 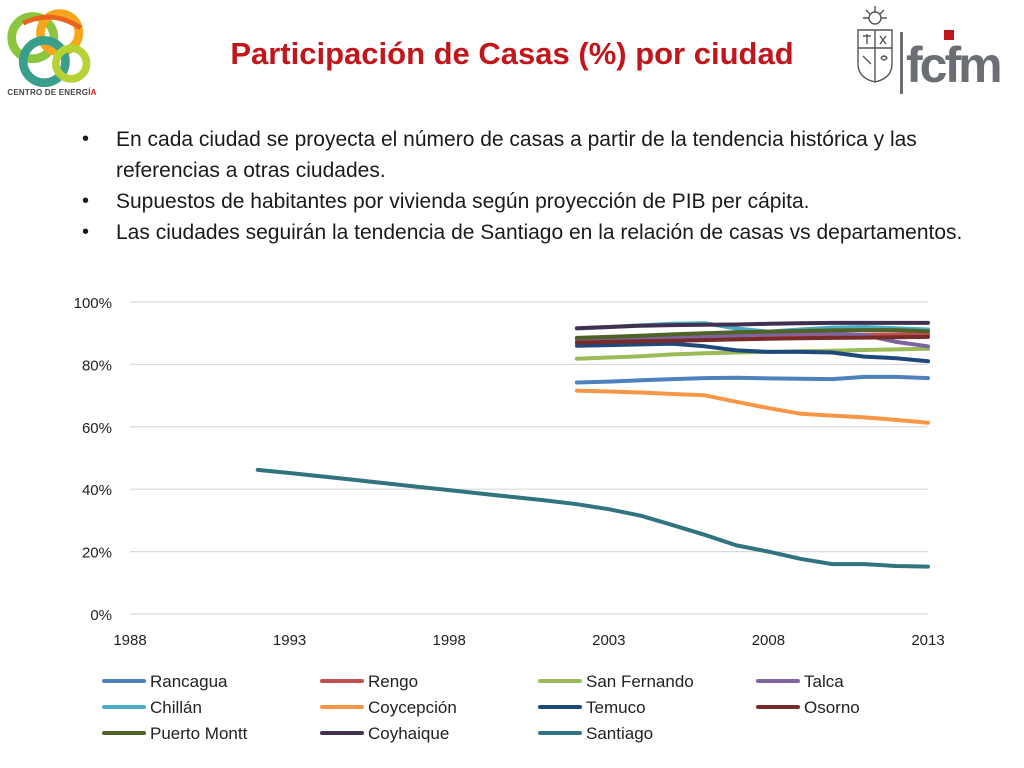 I want to click on centro-de-energia-logo, so click(x=49, y=48).